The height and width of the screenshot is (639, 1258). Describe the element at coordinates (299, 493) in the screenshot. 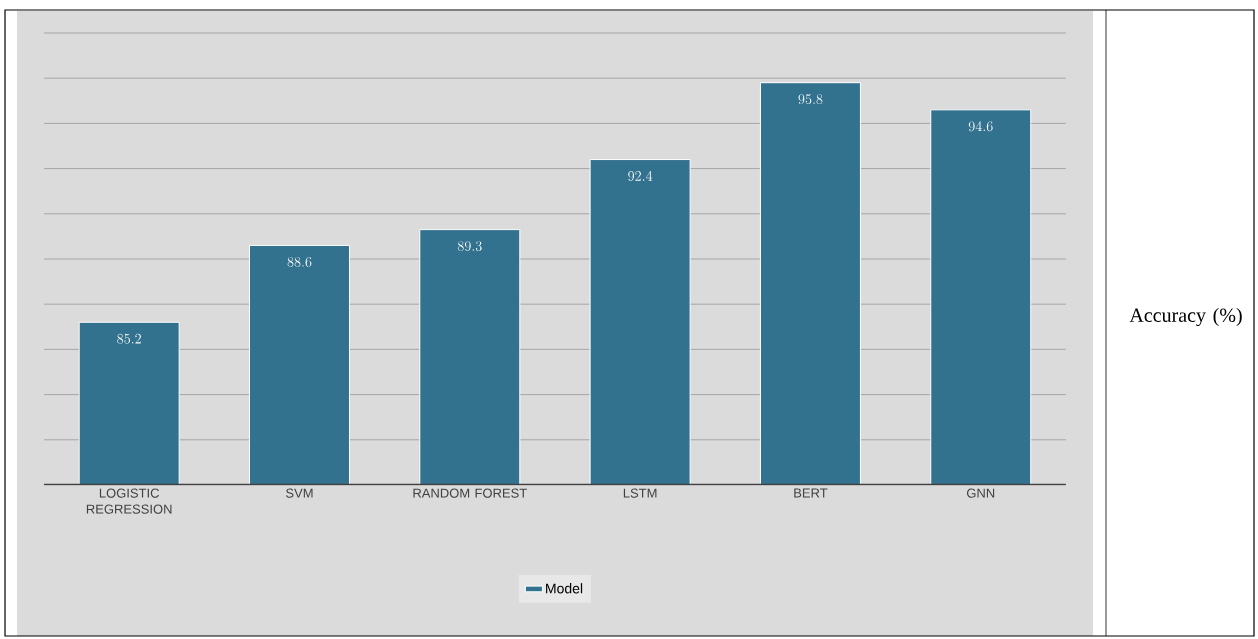

I see `x-tick-label: SVM` at that location.